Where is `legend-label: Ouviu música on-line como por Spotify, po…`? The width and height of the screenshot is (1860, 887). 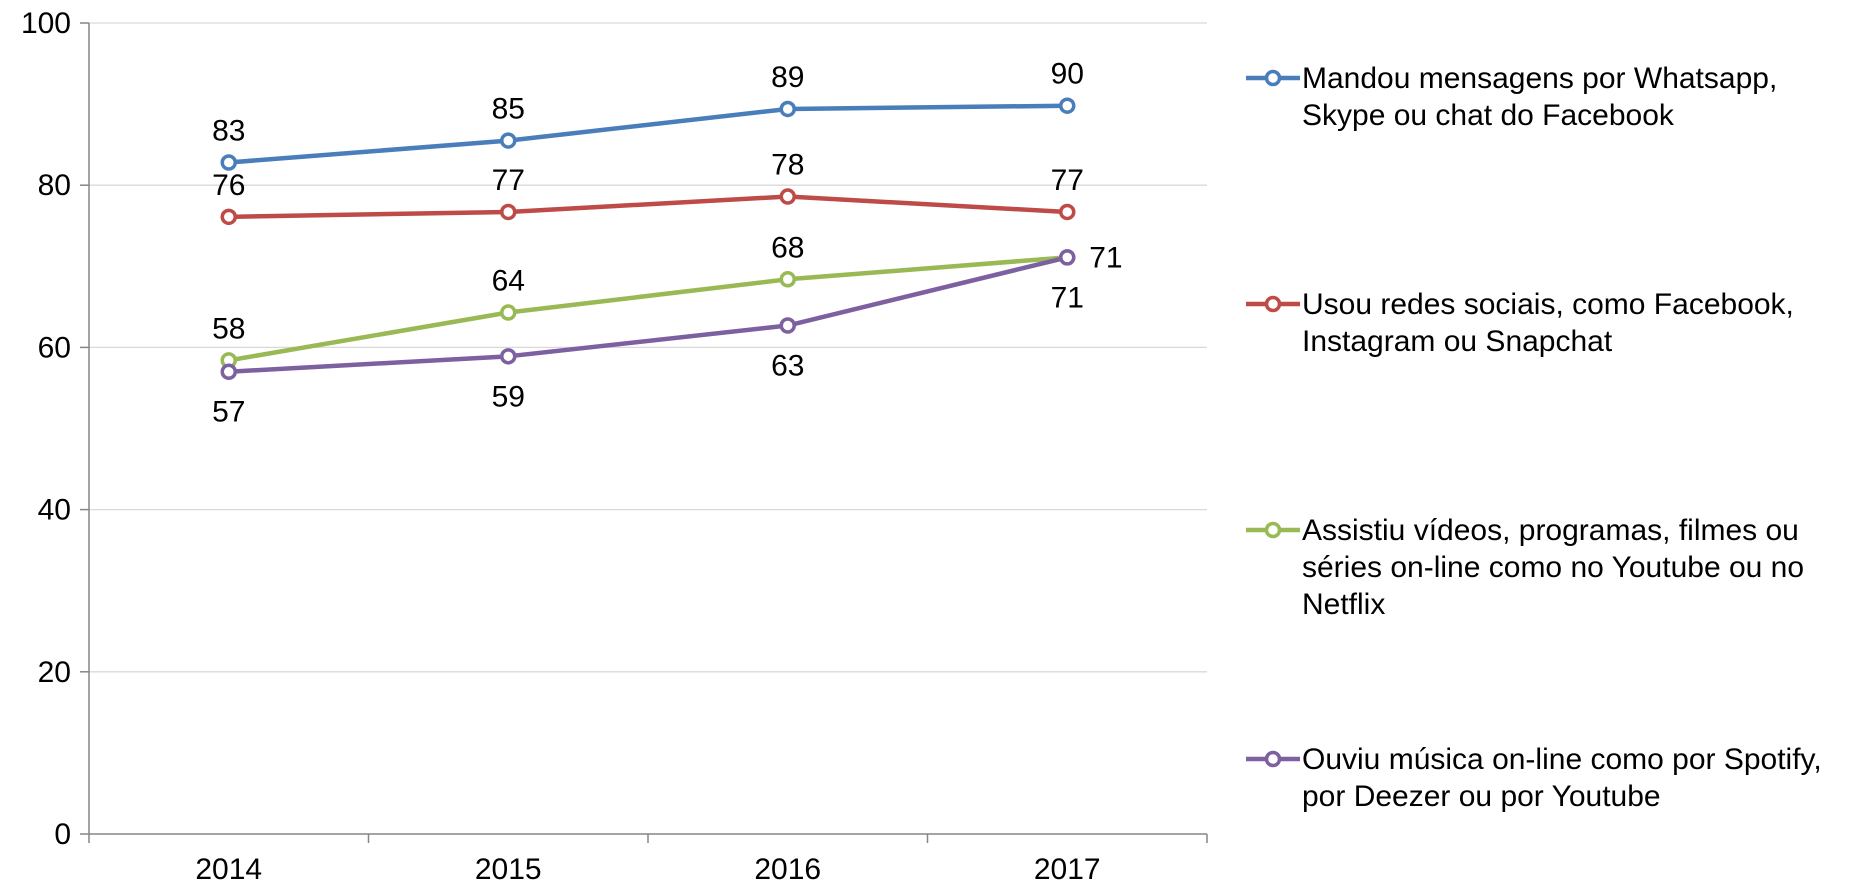
legend-label: Ouviu música on-line como por Spotify, po… is located at coordinates (1562, 778).